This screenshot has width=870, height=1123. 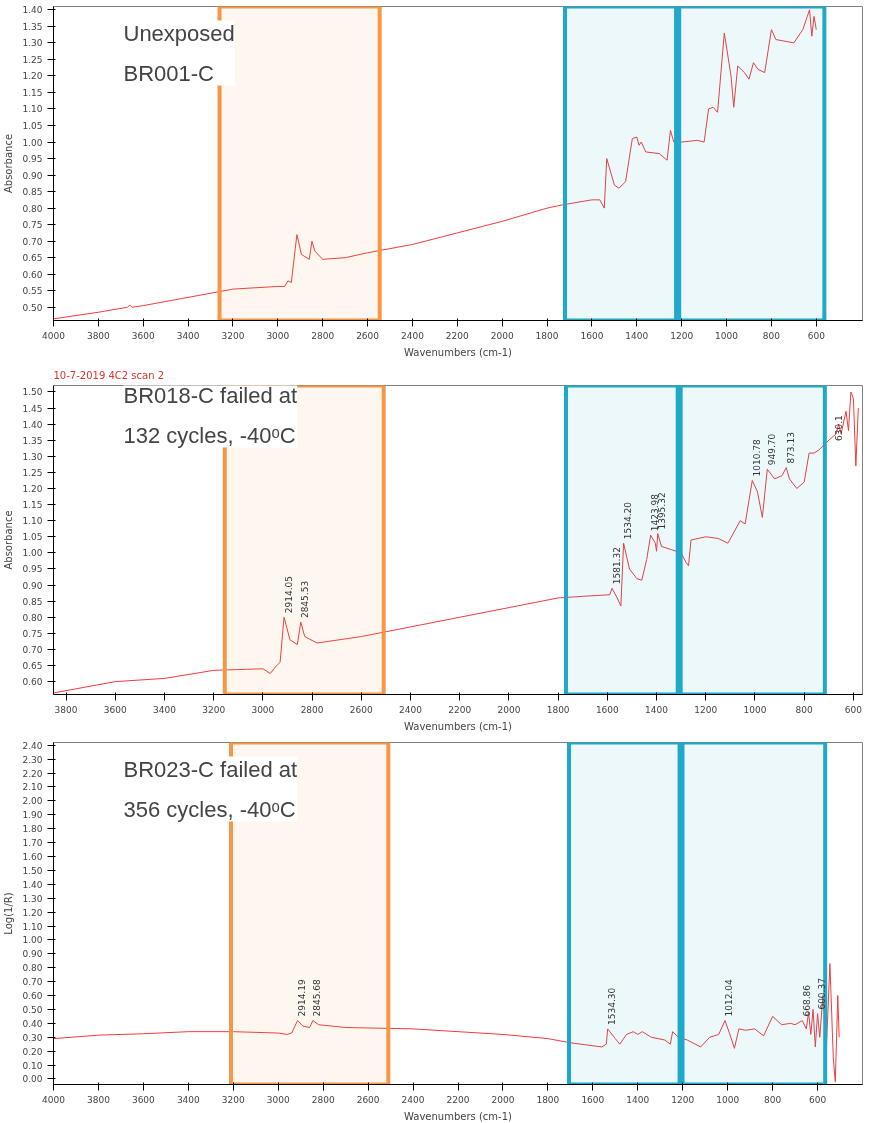 What do you see at coordinates (32, 857) in the screenshot?
I see `y-tick-label: 1.60` at bounding box center [32, 857].